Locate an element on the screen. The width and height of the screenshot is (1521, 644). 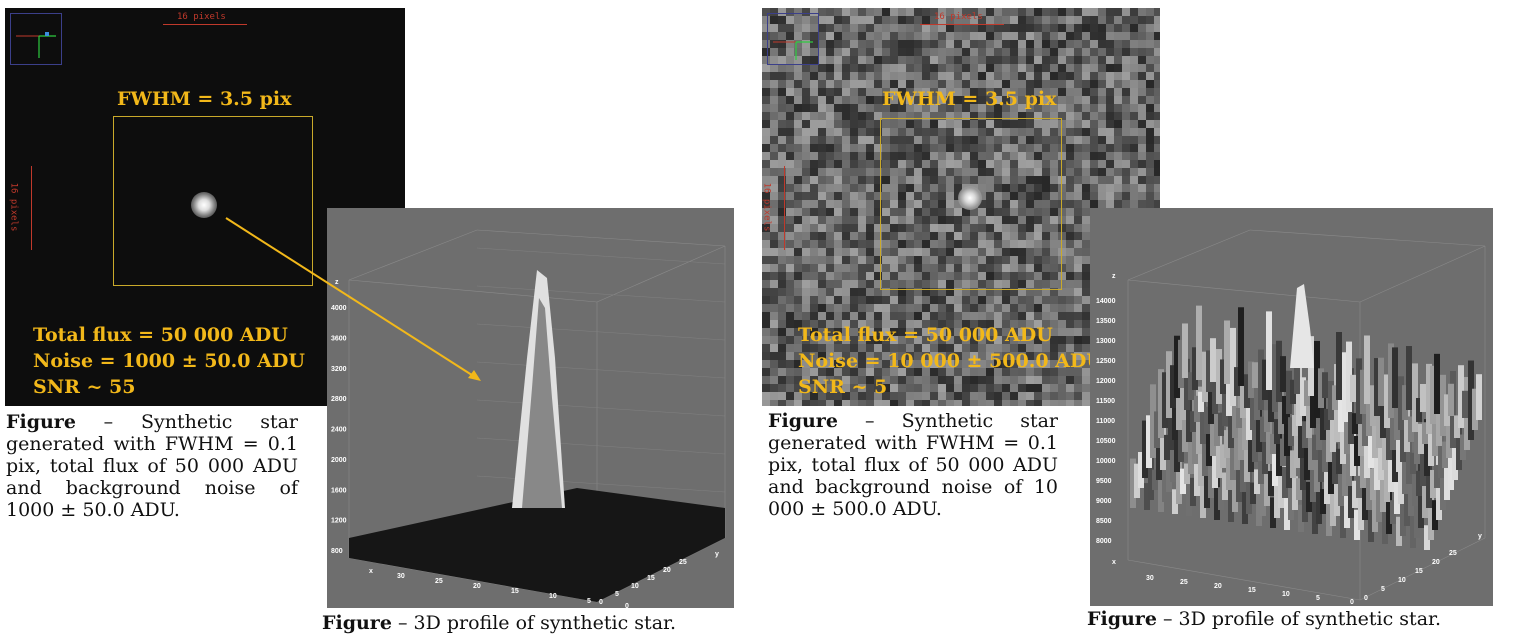
z-tick-label: 10000 is located at coordinates (1106, 461).